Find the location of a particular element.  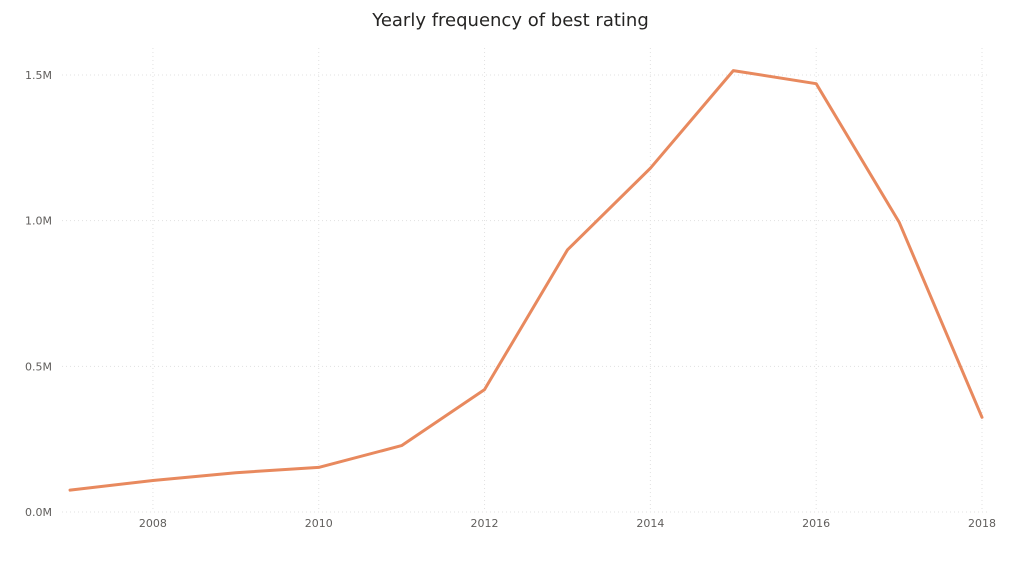

x-tick-label: 2010 is located at coordinates (319, 523).